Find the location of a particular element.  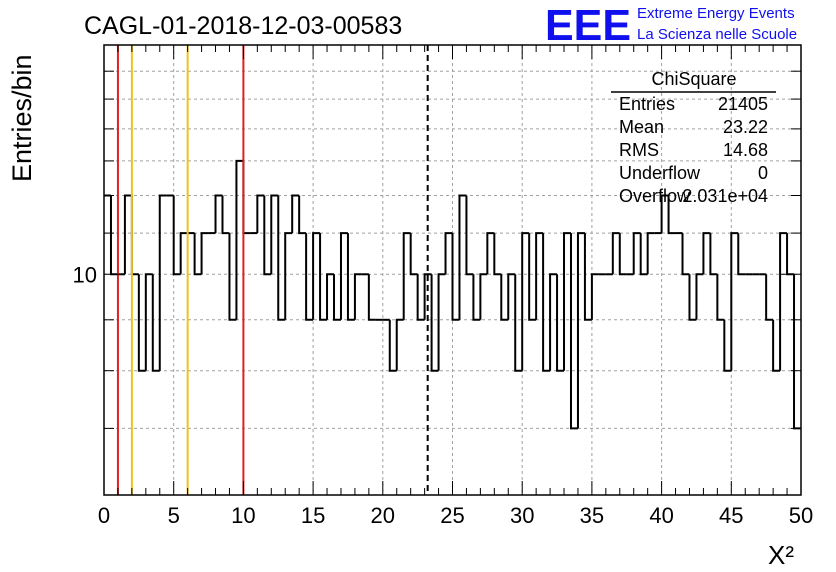

logo-line-1: Extreme Energy Events is located at coordinates (716, 13).